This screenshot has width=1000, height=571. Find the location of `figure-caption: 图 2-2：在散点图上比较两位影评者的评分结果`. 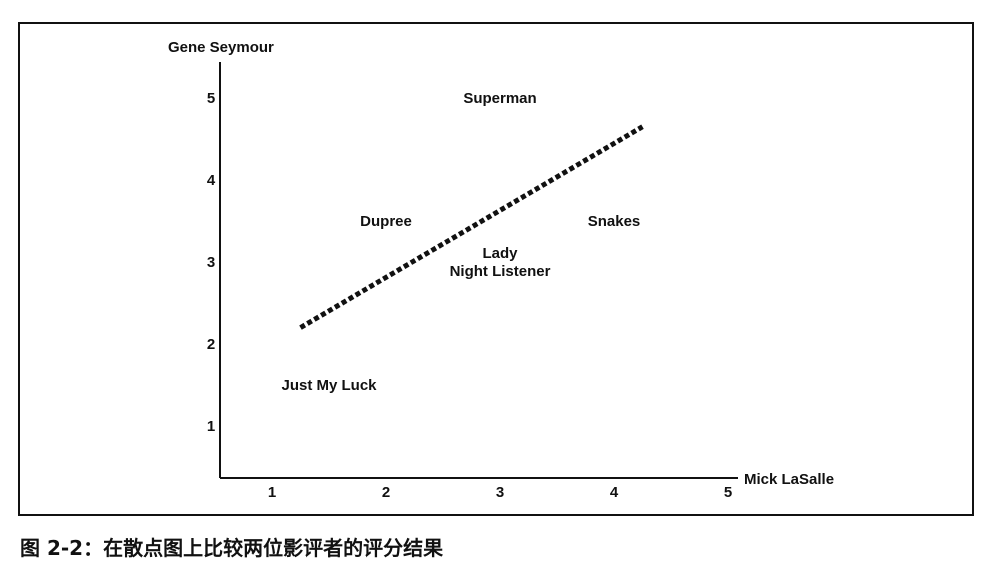

figure-caption: 图 2-2：在散点图上比较两位影评者的评分结果 is located at coordinates (232, 548).